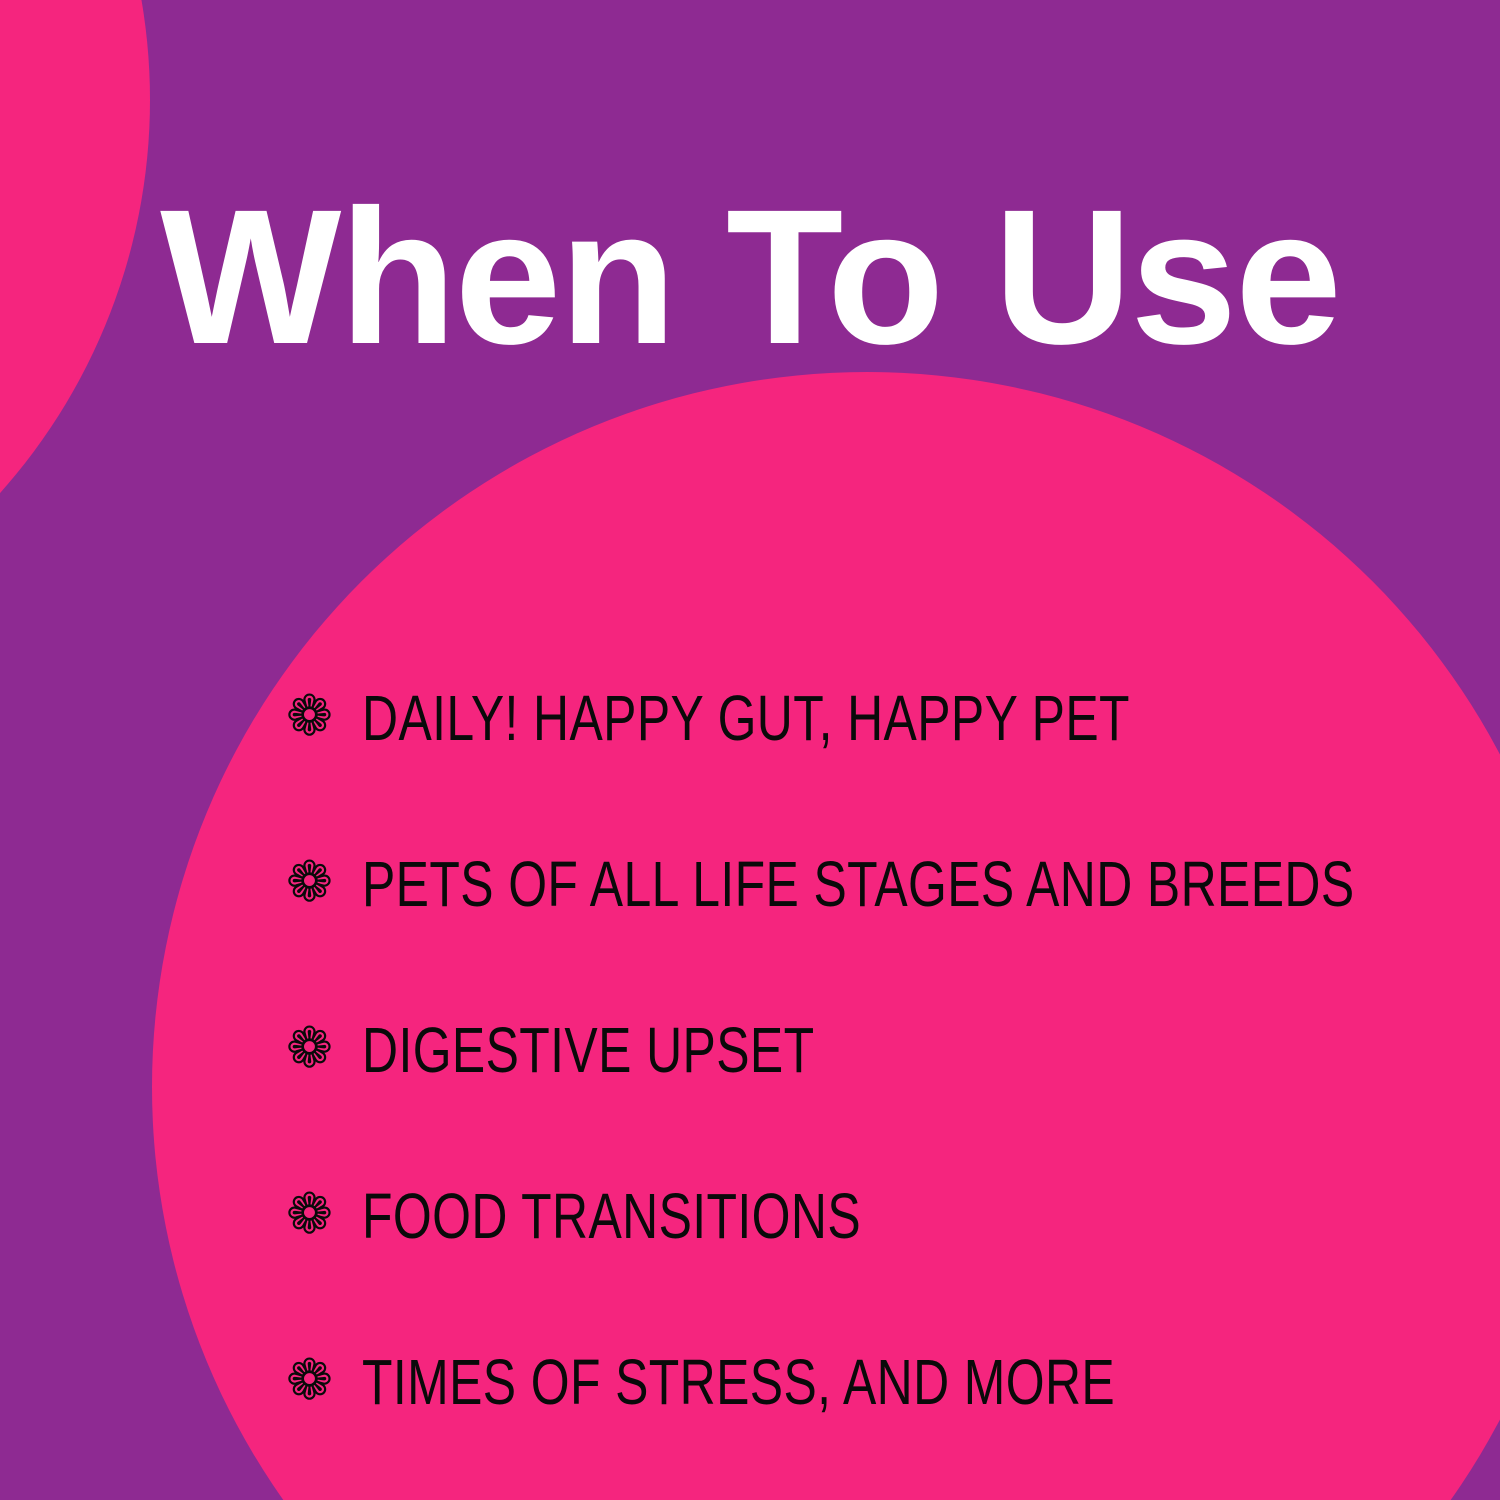 This screenshot has width=1500, height=1500. I want to click on list-item: ❁ DIGESTIVE UPSET, so click(863, 1050).